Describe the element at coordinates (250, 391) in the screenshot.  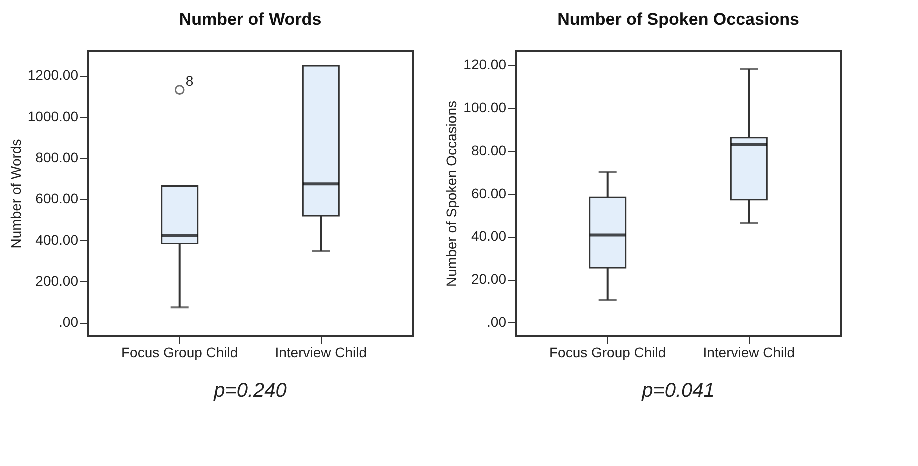
I see `text: p=0.240` at that location.